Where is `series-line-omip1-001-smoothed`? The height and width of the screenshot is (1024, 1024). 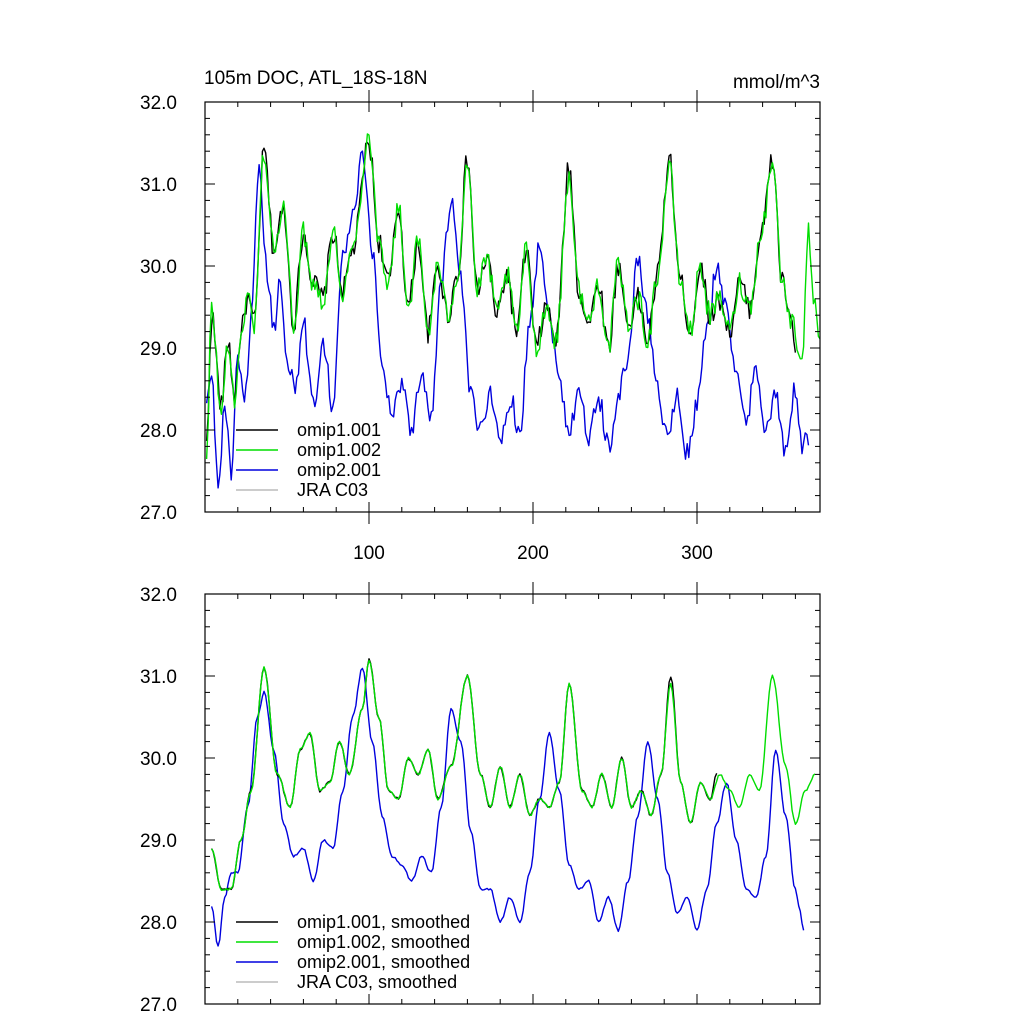 series-line-omip1-001-smoothed is located at coordinates (464, 774).